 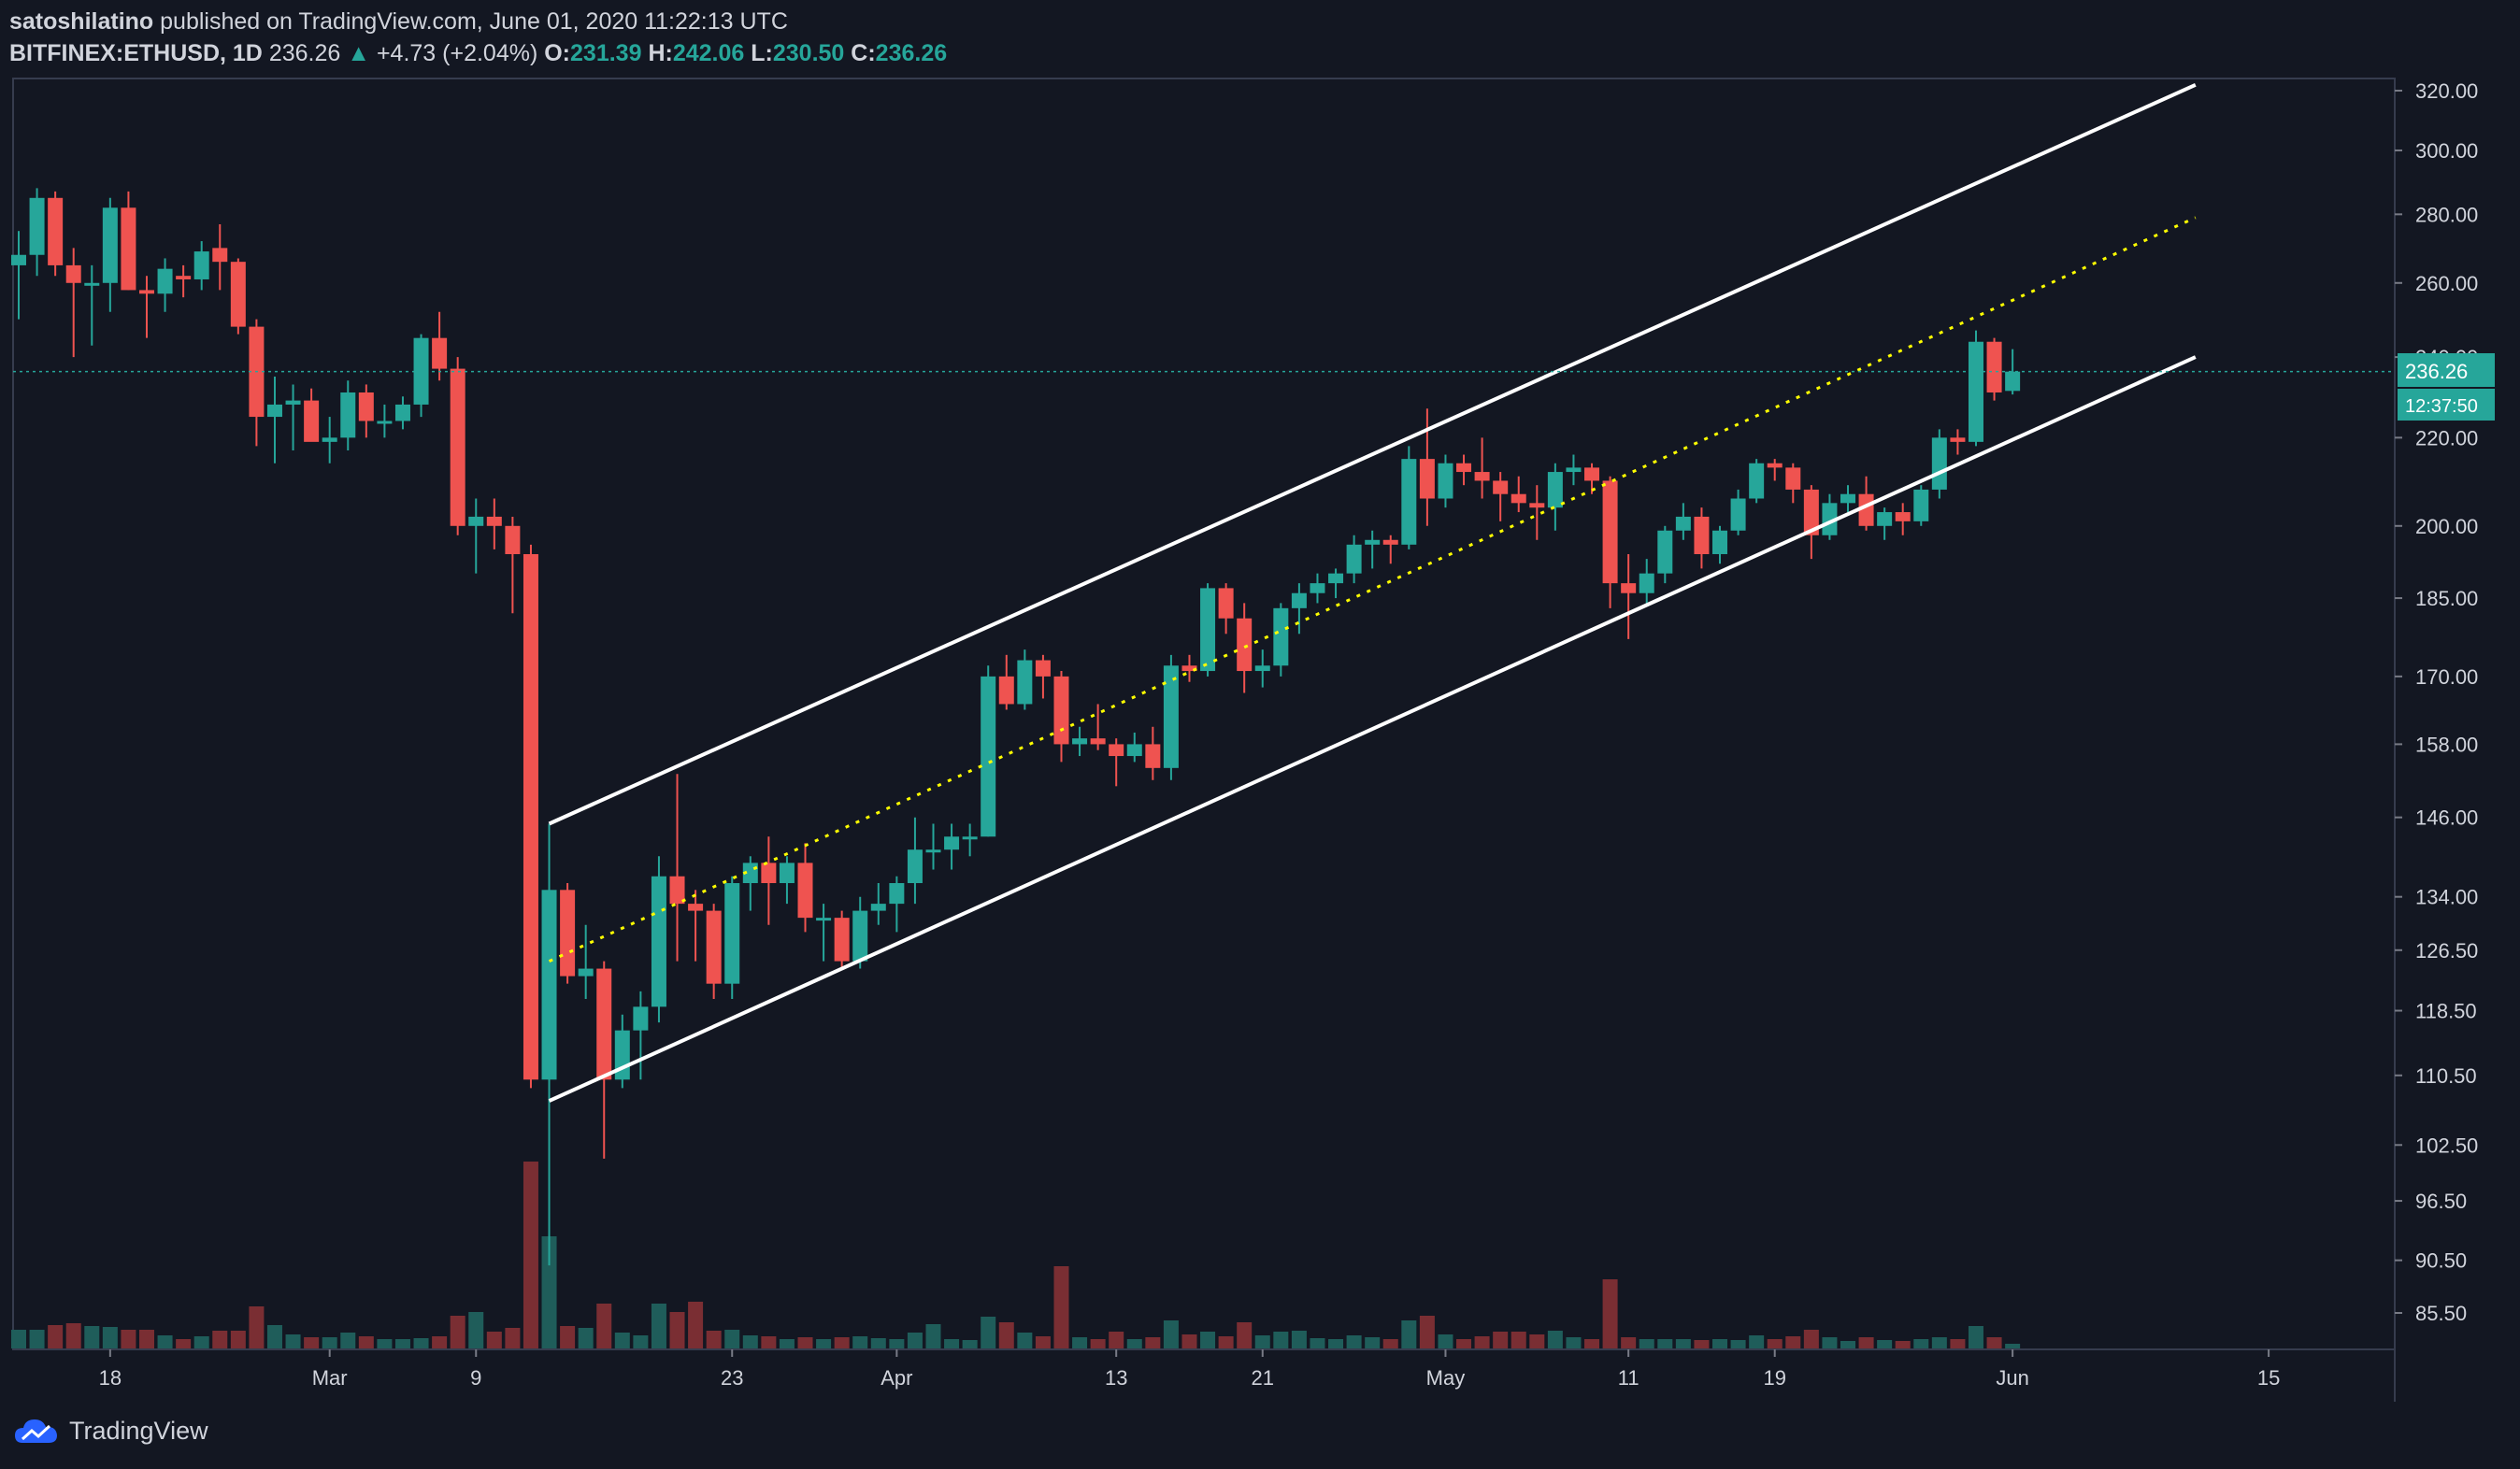 What do you see at coordinates (136, 53) in the screenshot?
I see `symbol-label: BITFINEX:ETHUSD, 1D` at bounding box center [136, 53].